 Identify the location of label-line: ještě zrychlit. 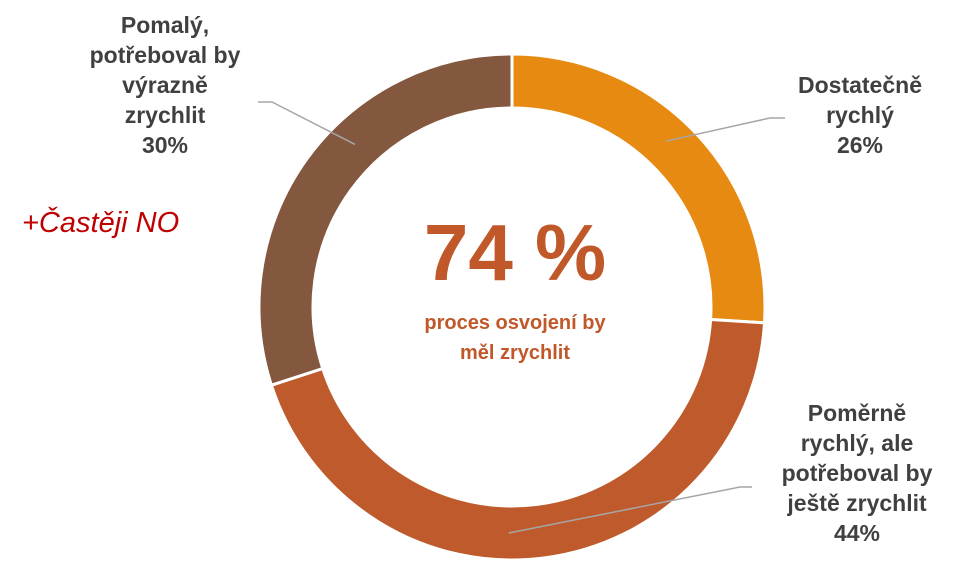
(857, 503).